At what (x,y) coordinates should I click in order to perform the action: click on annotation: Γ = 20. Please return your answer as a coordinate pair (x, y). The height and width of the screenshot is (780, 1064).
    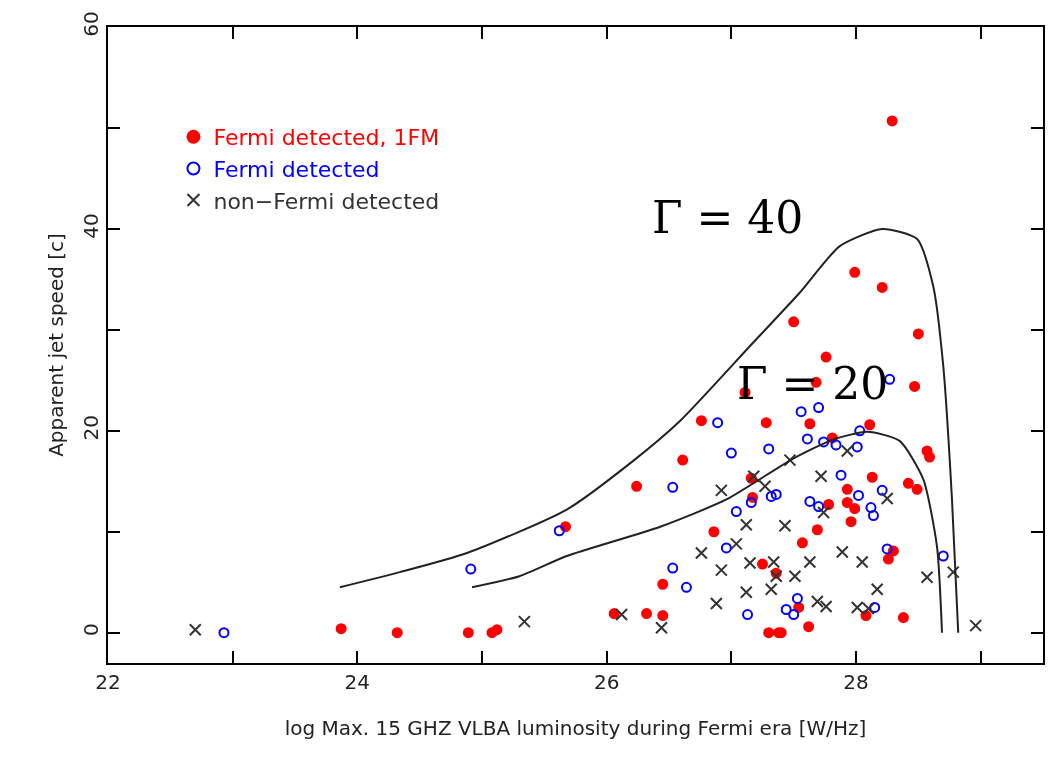
    Looking at the image, I should click on (813, 383).